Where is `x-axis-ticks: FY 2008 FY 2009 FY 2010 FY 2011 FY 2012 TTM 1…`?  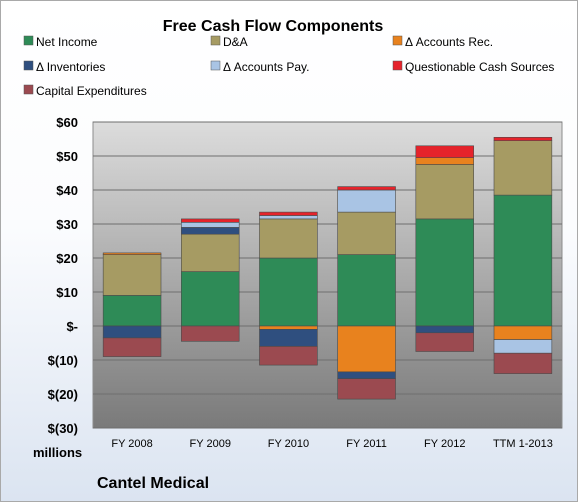
x-axis-ticks: FY 2008 FY 2009 FY 2010 FY 2011 FY 2012 TTM 1… is located at coordinates (331, 444).